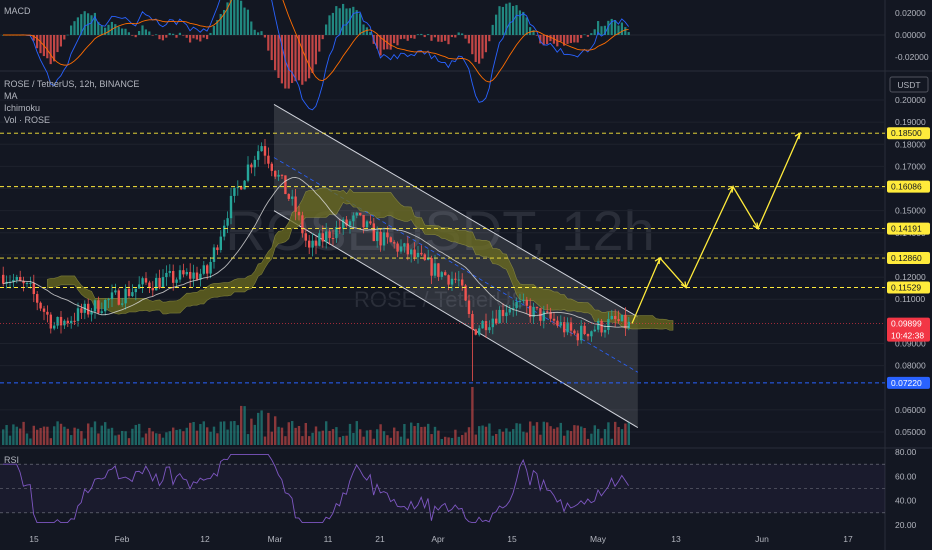 The image size is (932, 550). What do you see at coordinates (17, 11) in the screenshot?
I see `macd-legend: MACD` at bounding box center [17, 11].